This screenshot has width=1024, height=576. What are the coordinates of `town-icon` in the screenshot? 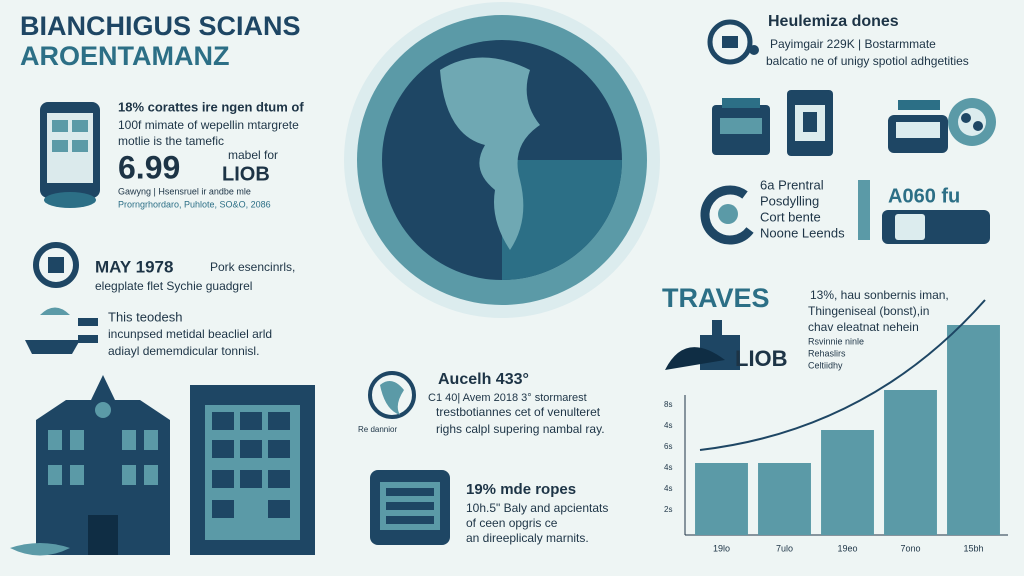 It's located at (702, 345).